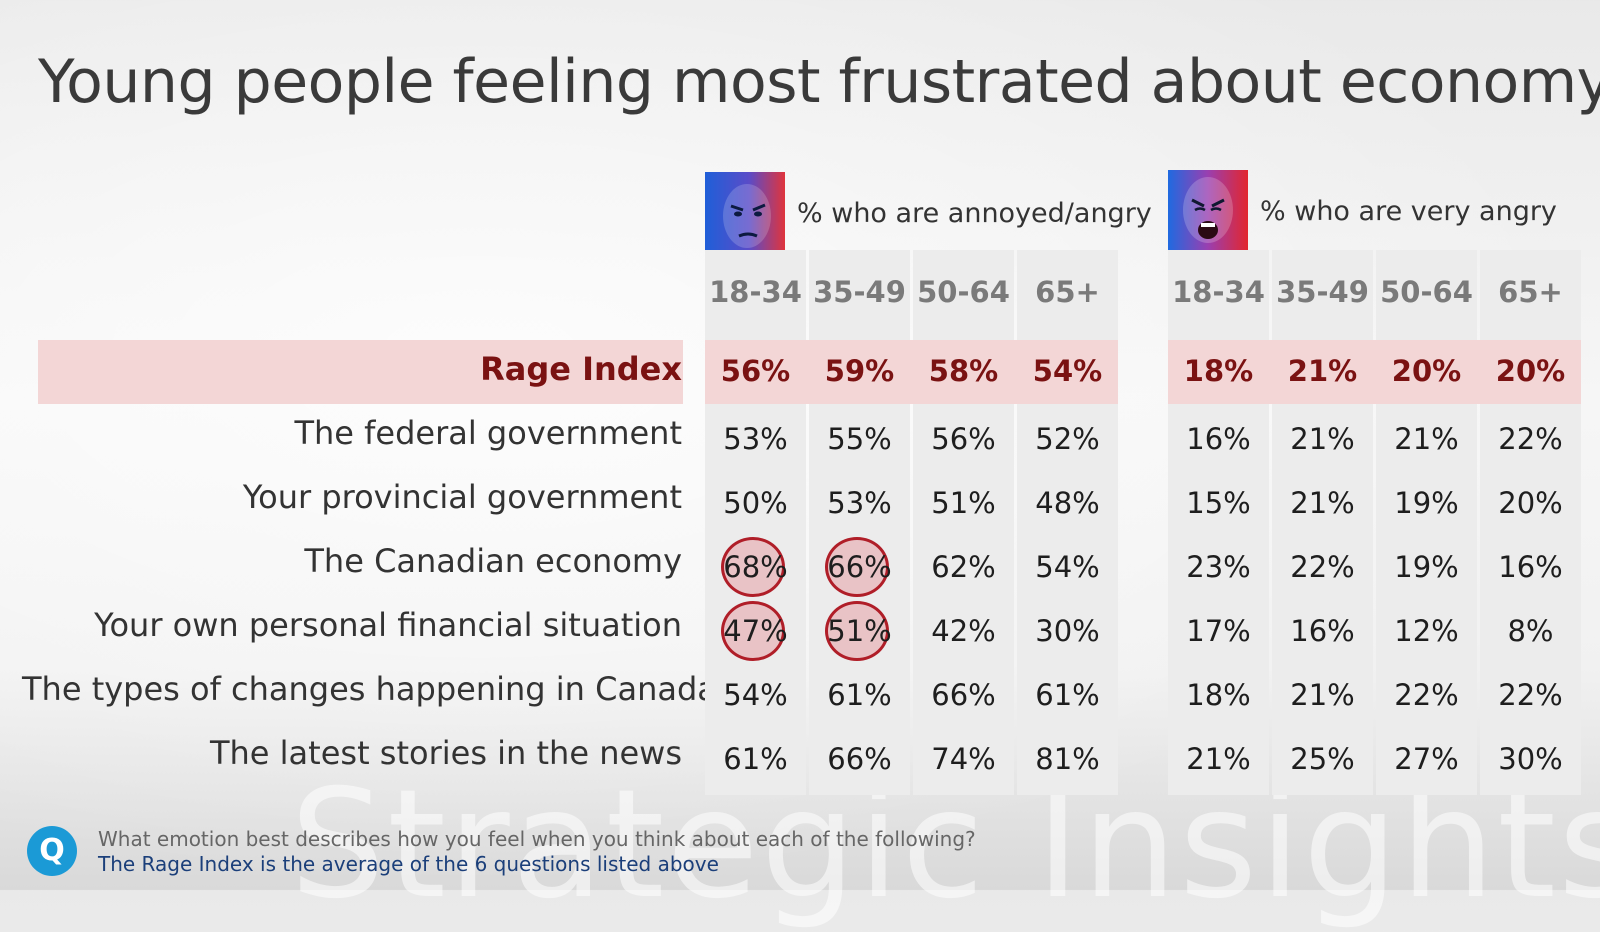 The width and height of the screenshot is (1600, 932). Describe the element at coordinates (1374, 372) in the screenshot. I see `rage-index-band` at that location.